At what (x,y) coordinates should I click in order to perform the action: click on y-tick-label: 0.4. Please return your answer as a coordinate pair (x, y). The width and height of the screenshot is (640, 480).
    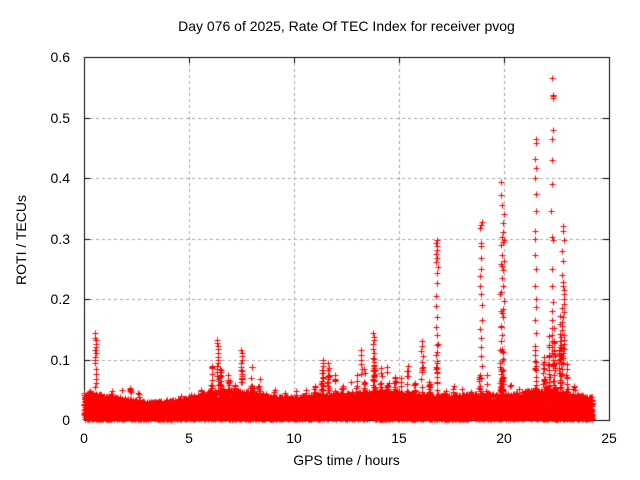
    Looking at the image, I should click on (60, 178).